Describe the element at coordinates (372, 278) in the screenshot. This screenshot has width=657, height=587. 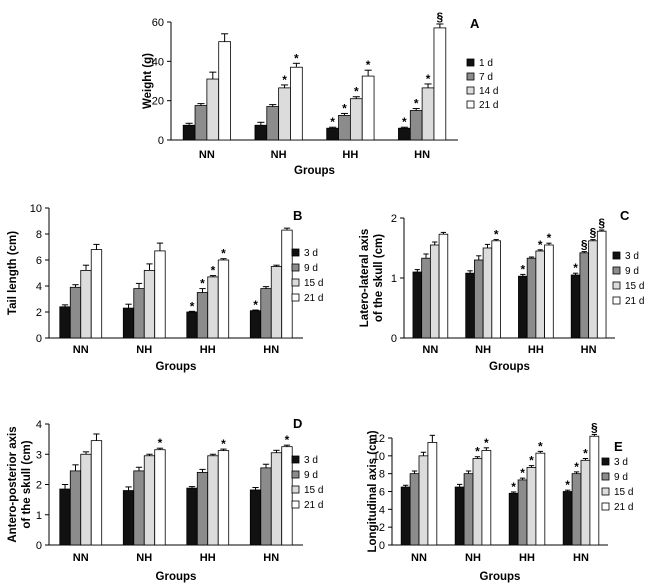
I see `y-axis-label: Latero-lateral axis of the skull (cm)` at that location.